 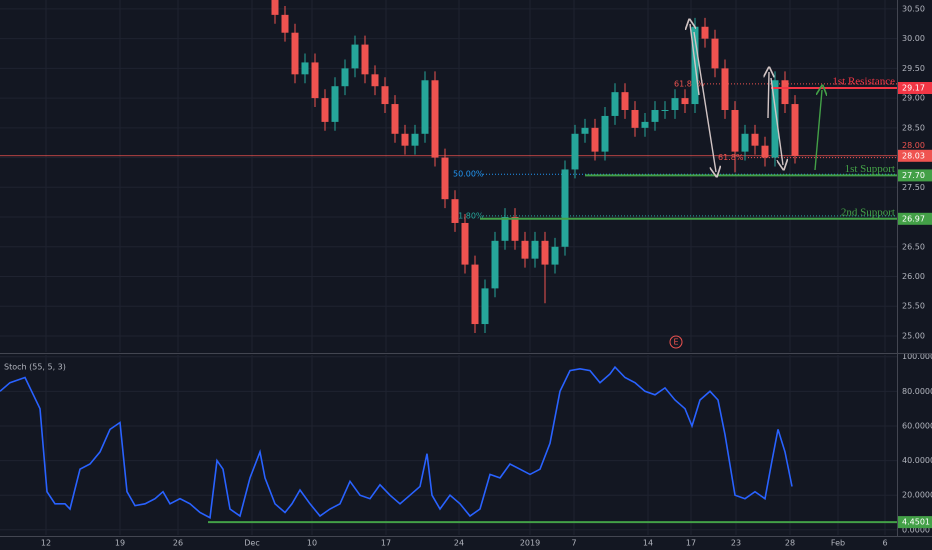 I want to click on x-tick-label: 6, so click(x=884, y=543).